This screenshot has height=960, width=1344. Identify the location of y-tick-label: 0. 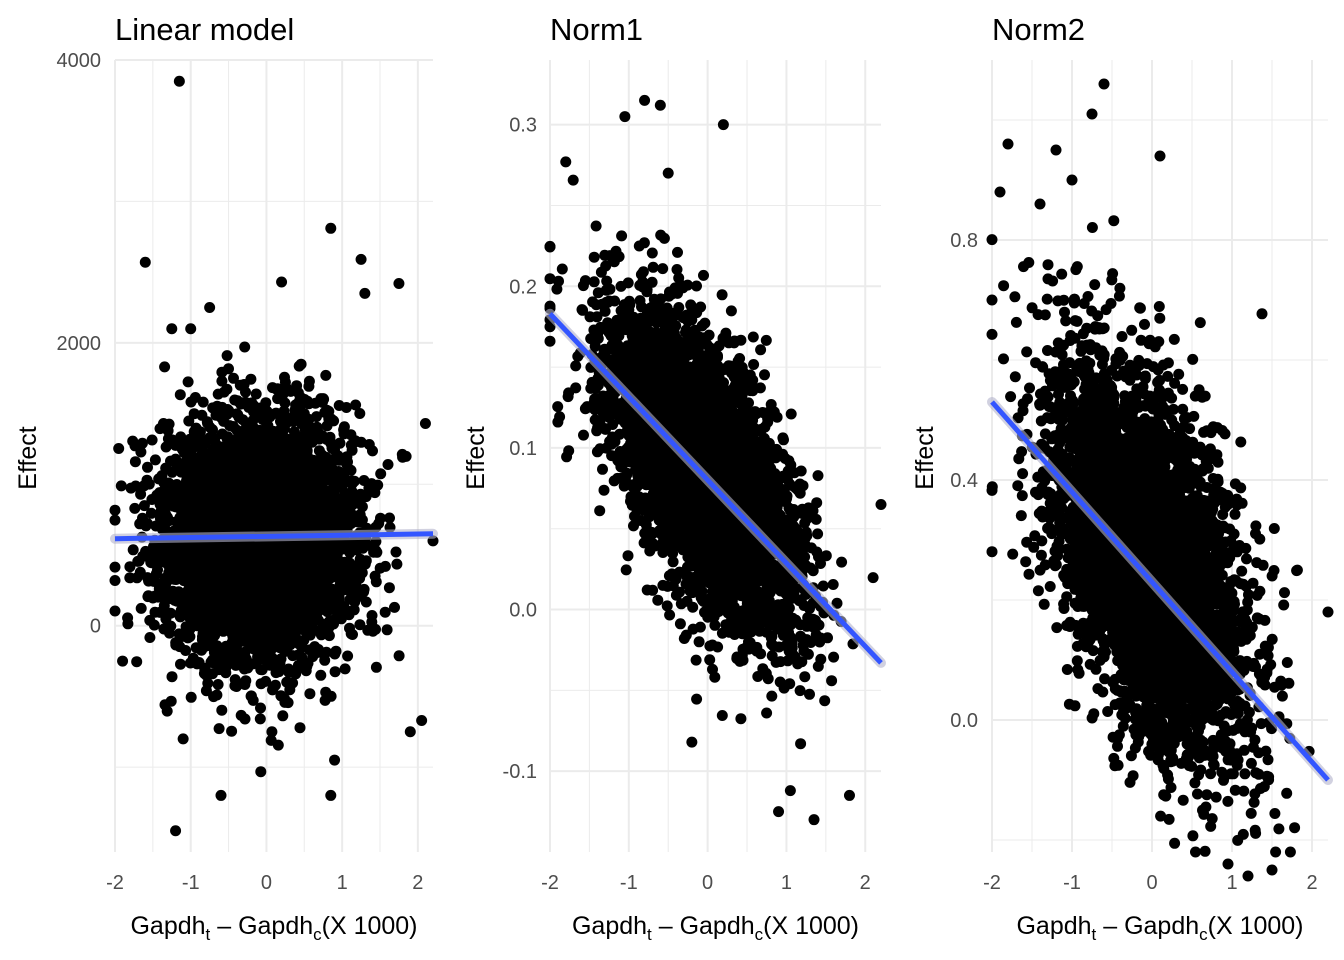
(95, 627).